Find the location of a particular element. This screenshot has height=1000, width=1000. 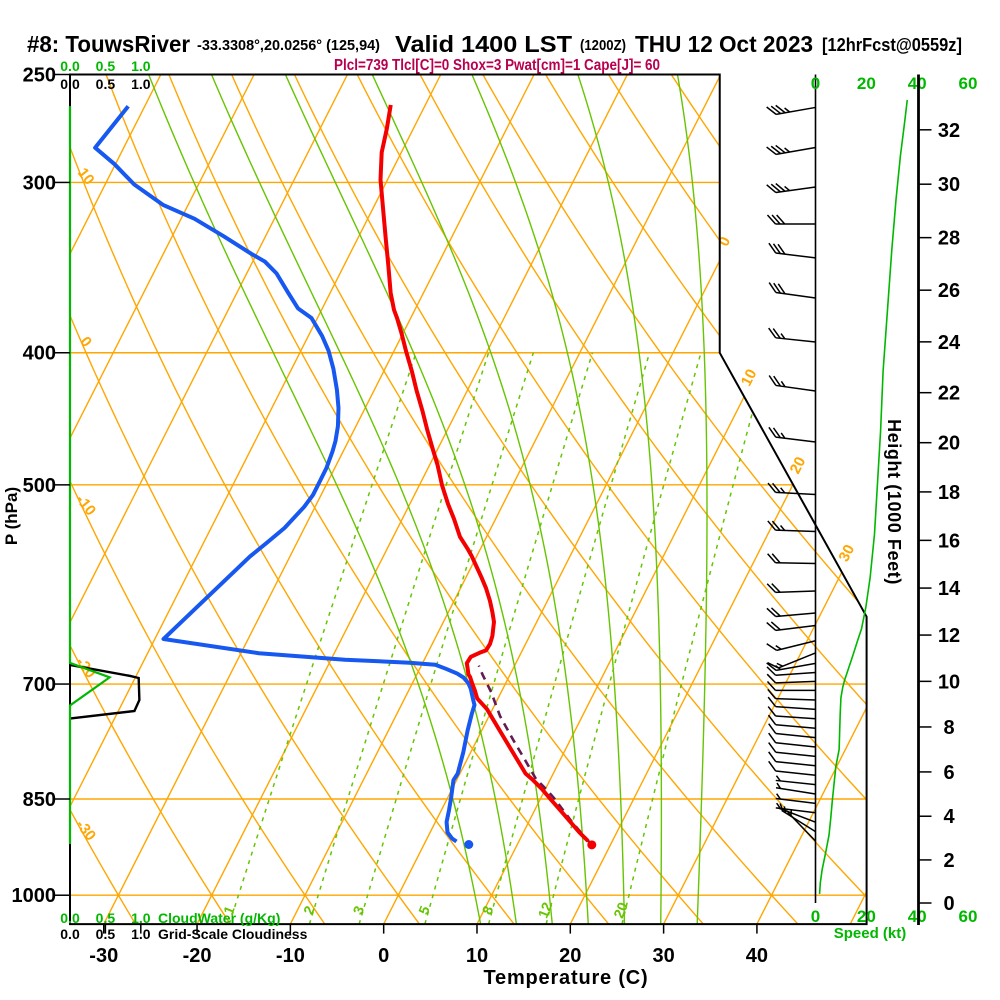

pressure-axis-label: P (hPa) is located at coordinates (11, 516).